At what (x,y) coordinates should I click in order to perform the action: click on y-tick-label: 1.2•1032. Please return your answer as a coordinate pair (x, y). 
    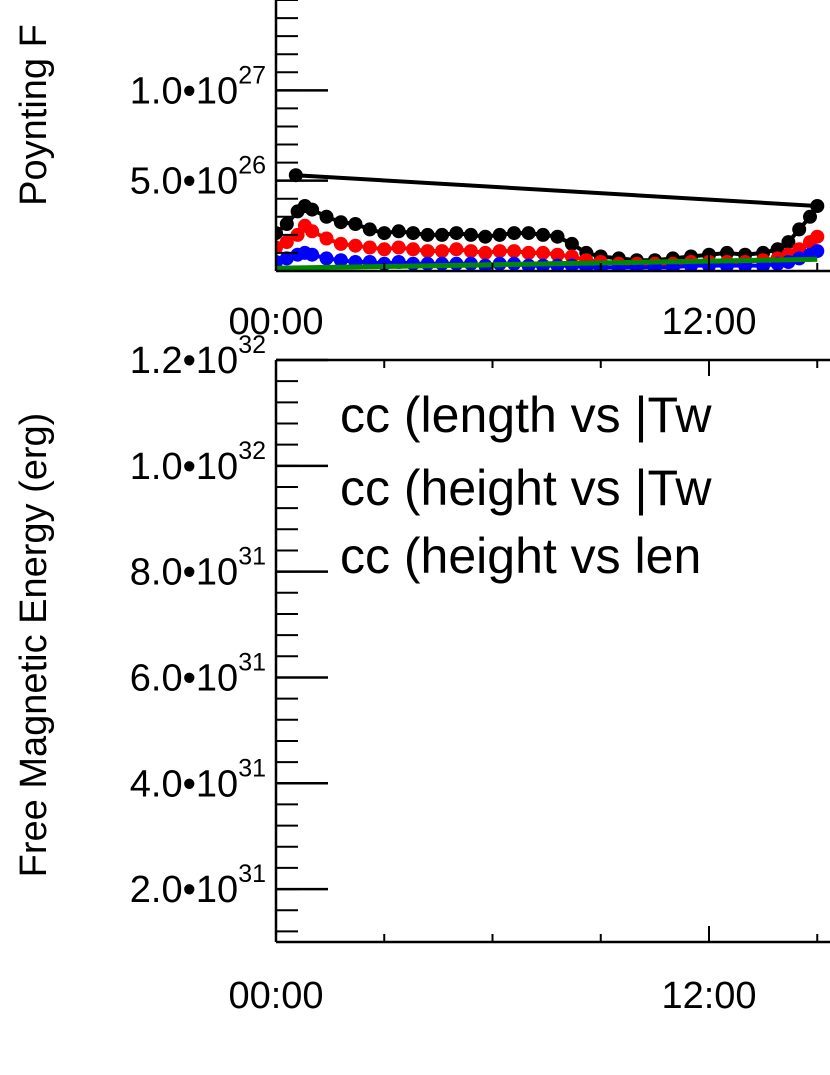
    Looking at the image, I should click on (198, 356).